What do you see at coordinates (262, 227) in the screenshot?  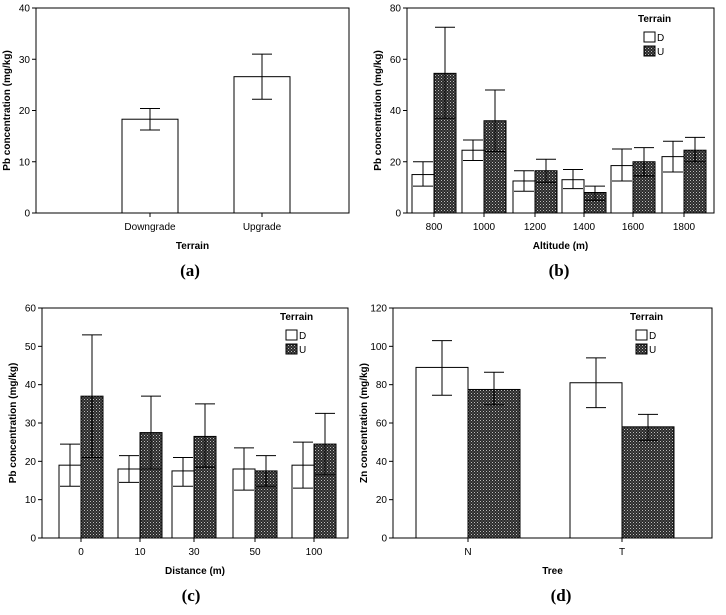 I see `x-tick-label: Upgrade` at bounding box center [262, 227].